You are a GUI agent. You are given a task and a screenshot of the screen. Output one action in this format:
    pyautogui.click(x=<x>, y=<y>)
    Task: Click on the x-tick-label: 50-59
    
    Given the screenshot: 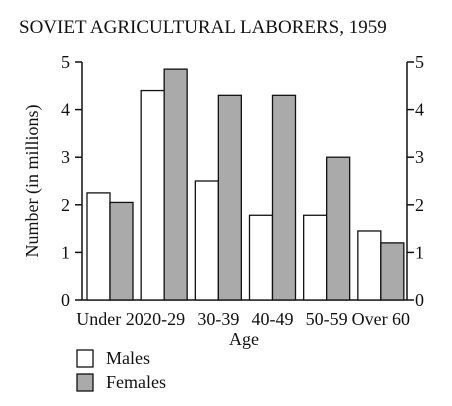 What is the action you would take?
    pyautogui.click(x=327, y=319)
    